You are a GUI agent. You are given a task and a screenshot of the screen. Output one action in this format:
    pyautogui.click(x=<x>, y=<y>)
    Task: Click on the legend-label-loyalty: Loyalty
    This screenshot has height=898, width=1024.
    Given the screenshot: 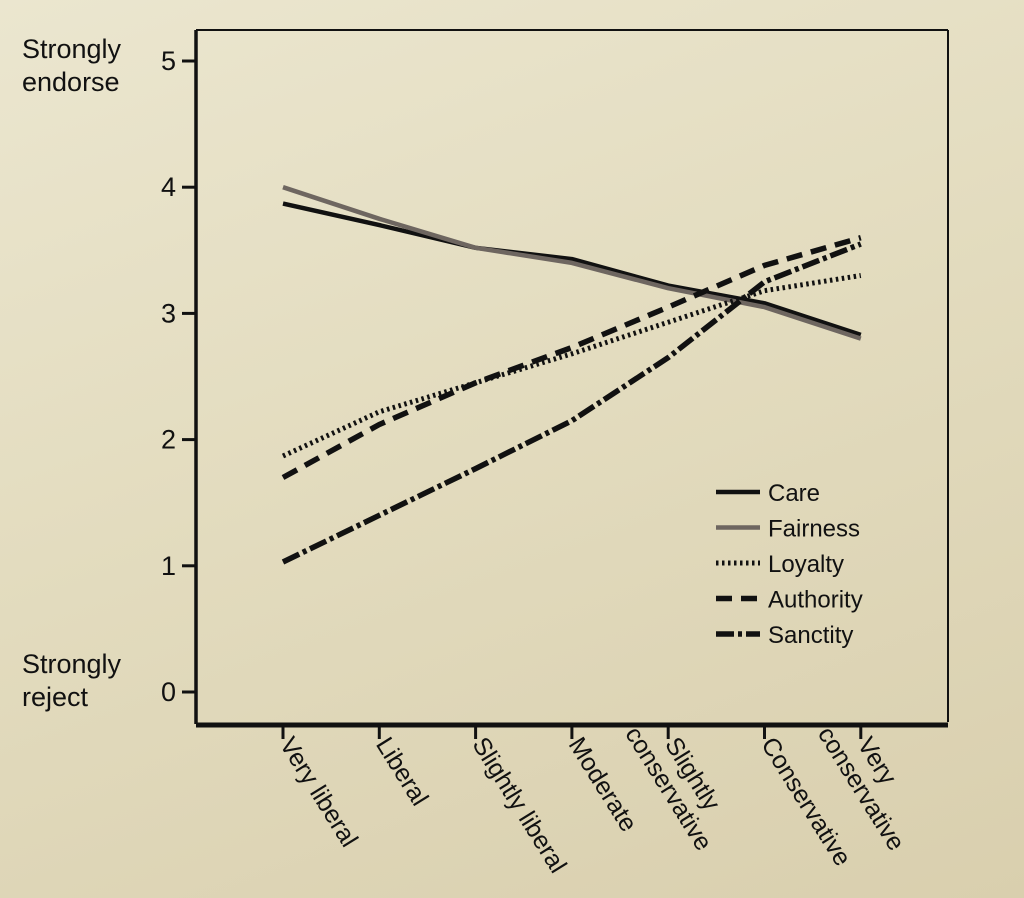 What is the action you would take?
    pyautogui.click(x=806, y=564)
    